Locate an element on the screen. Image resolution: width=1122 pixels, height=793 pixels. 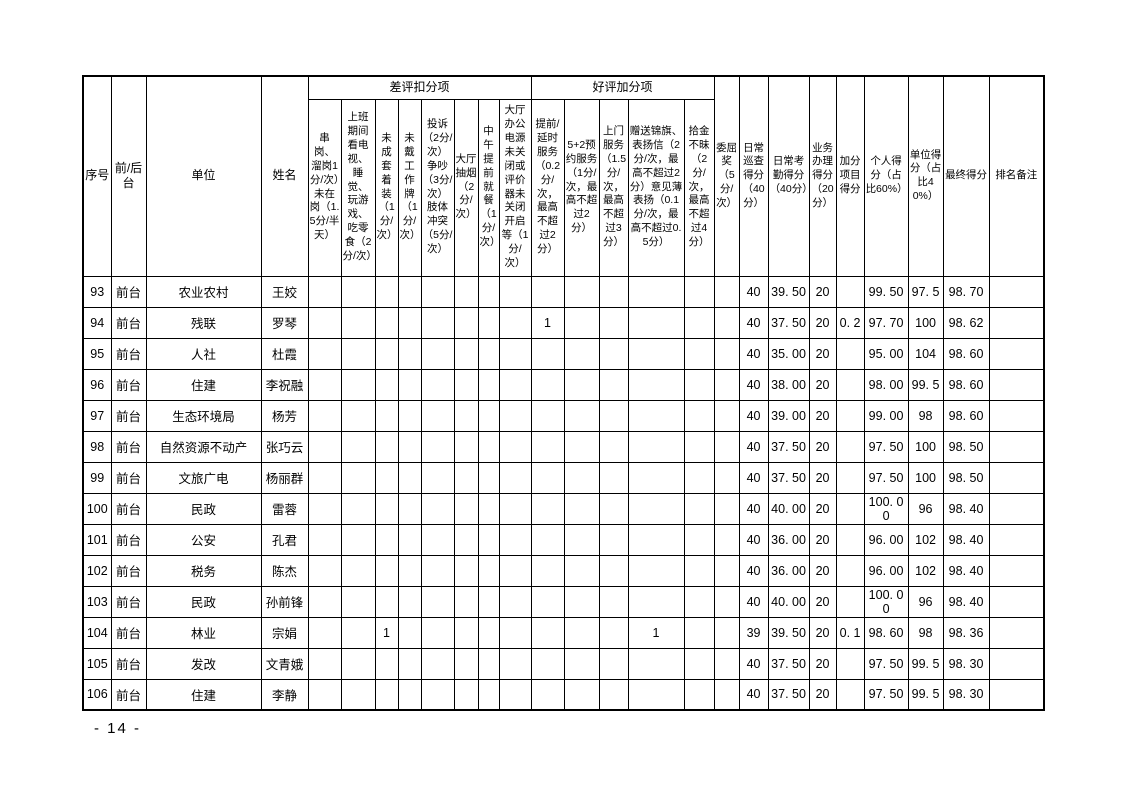
cell-personal: 97. 70 is located at coordinates (886, 322).